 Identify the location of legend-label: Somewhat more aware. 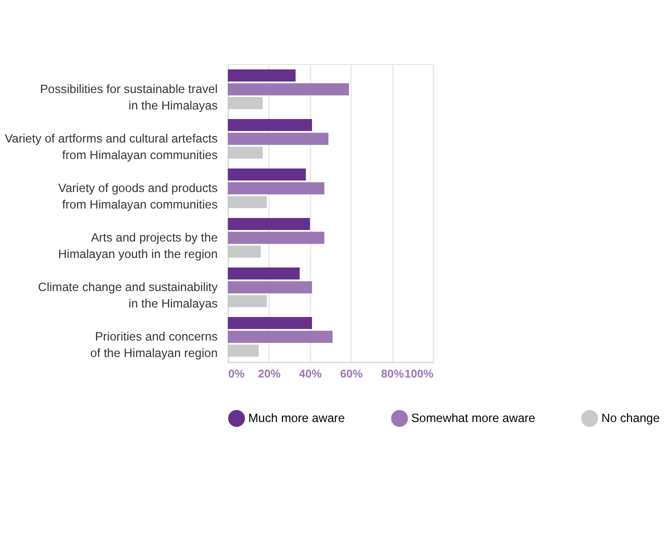
(473, 418).